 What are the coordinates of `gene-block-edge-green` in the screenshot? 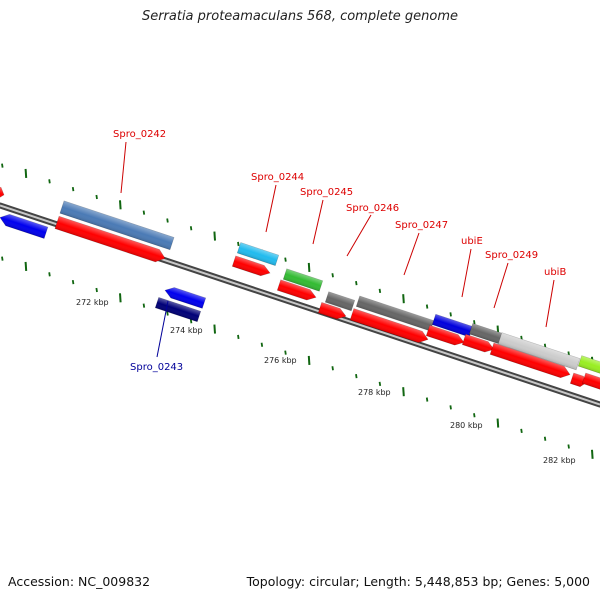 It's located at (588, 366).